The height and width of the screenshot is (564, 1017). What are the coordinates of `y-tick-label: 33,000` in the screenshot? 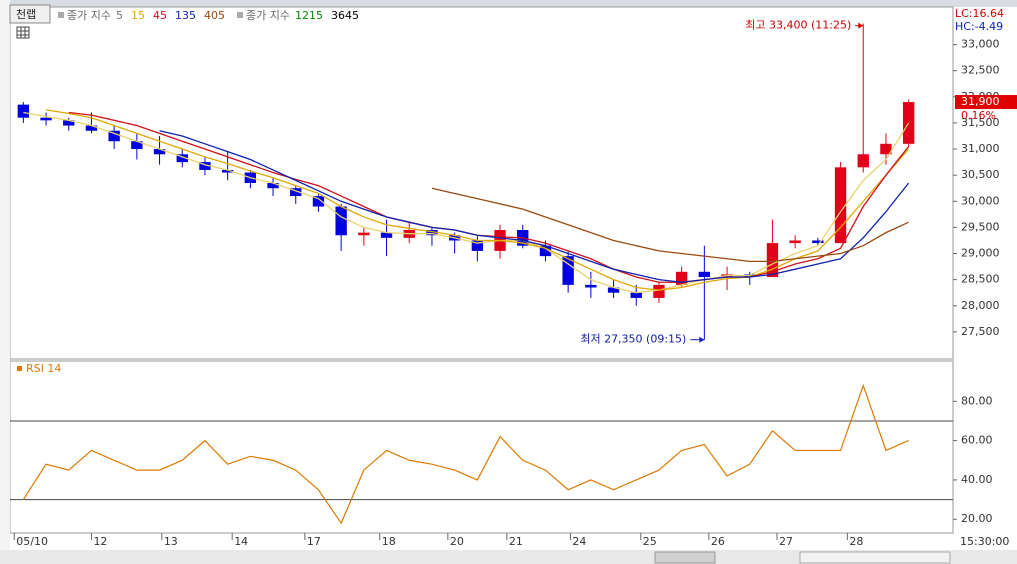 It's located at (980, 44).